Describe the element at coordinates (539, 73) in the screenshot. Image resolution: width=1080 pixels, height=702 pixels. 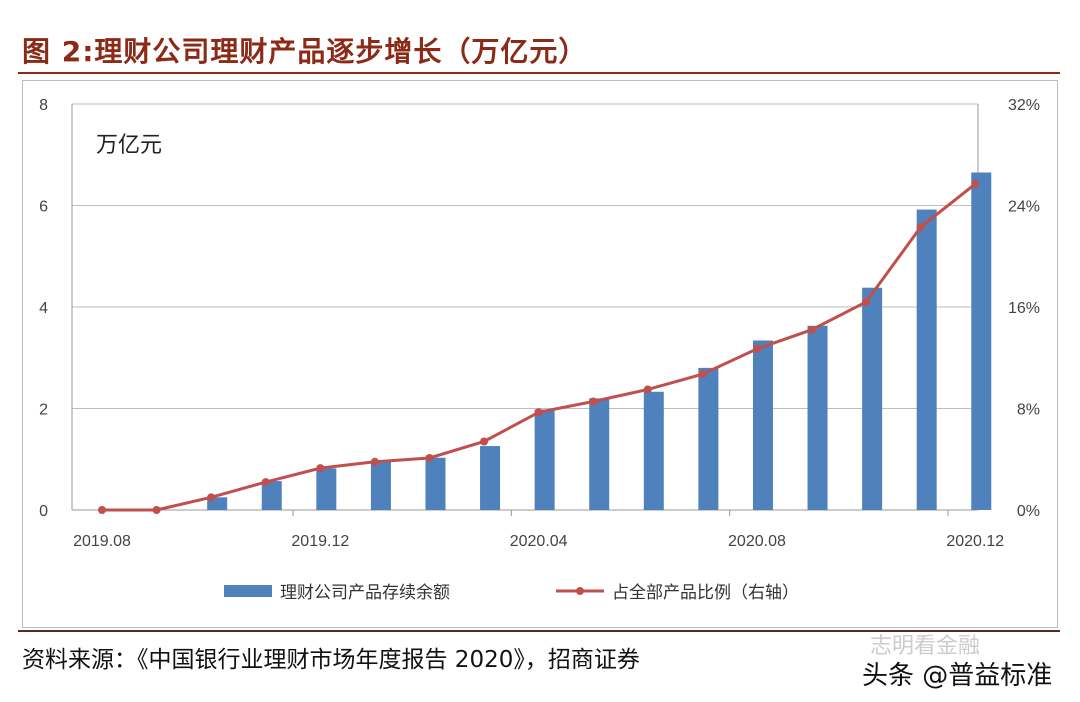
I see `title-divider` at that location.